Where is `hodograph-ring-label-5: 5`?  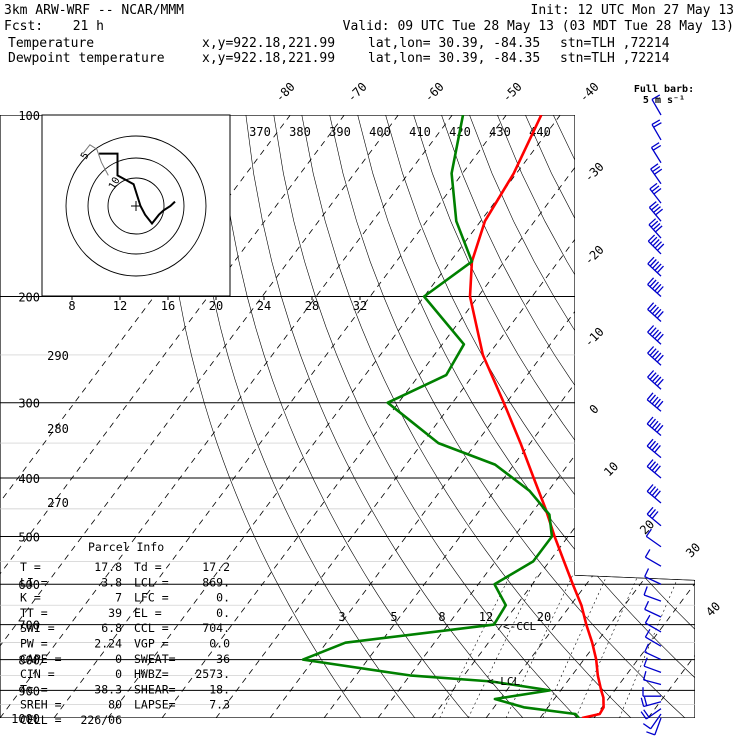
hodograph-ring-label-5: 5 is located at coordinates (85, 156).